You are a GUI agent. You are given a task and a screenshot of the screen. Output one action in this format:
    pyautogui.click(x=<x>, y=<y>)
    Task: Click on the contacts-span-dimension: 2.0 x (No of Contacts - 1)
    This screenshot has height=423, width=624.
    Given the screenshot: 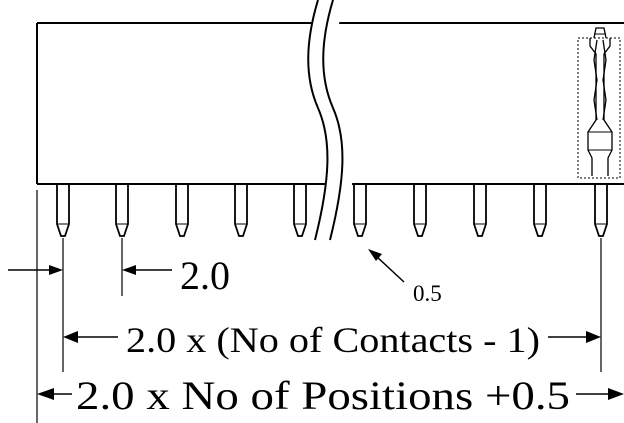 What is the action you would take?
    pyautogui.click(x=332, y=340)
    